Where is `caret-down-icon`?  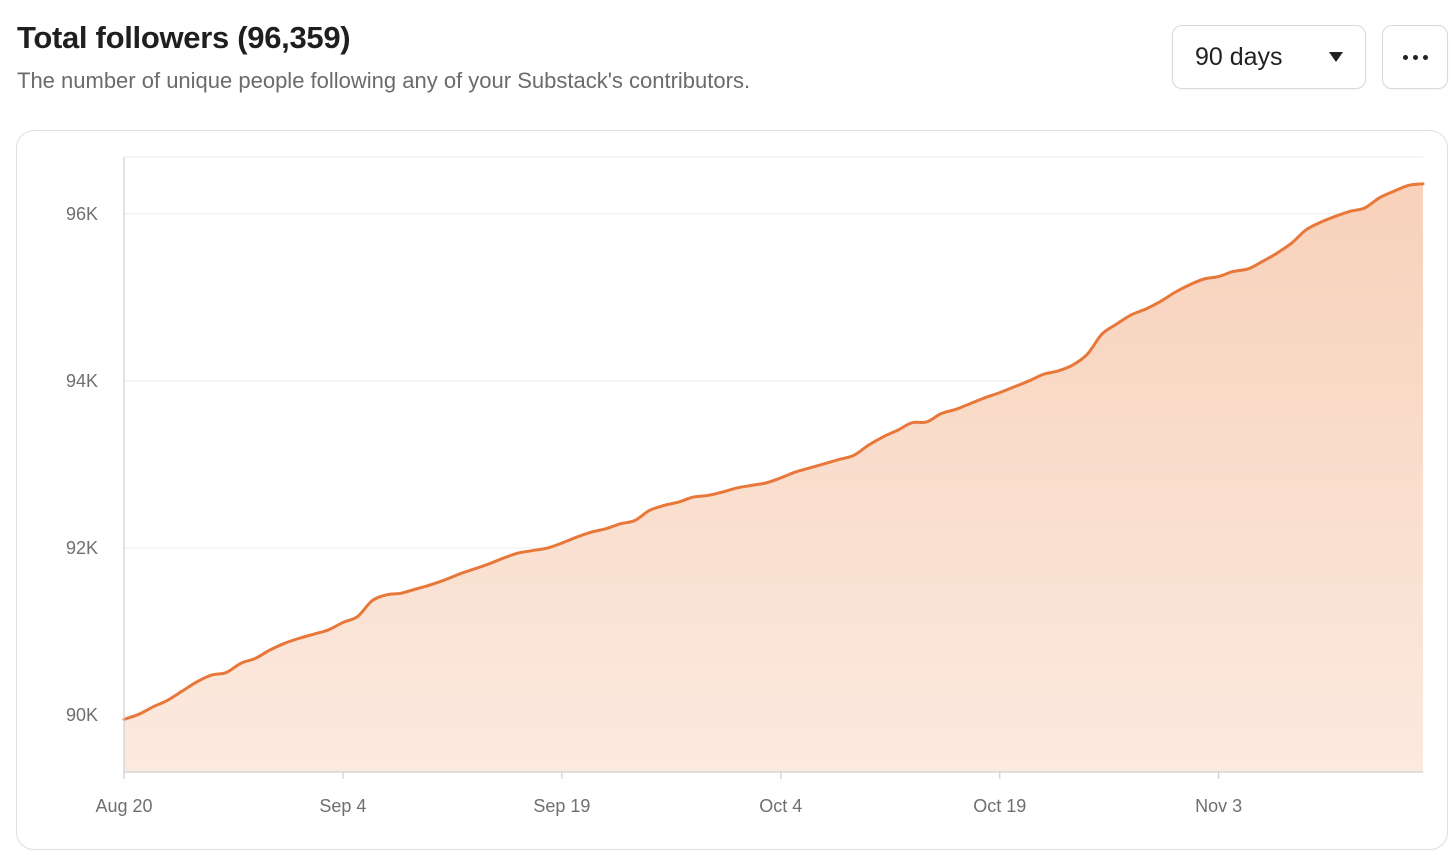 caret-down-icon is located at coordinates (1336, 57).